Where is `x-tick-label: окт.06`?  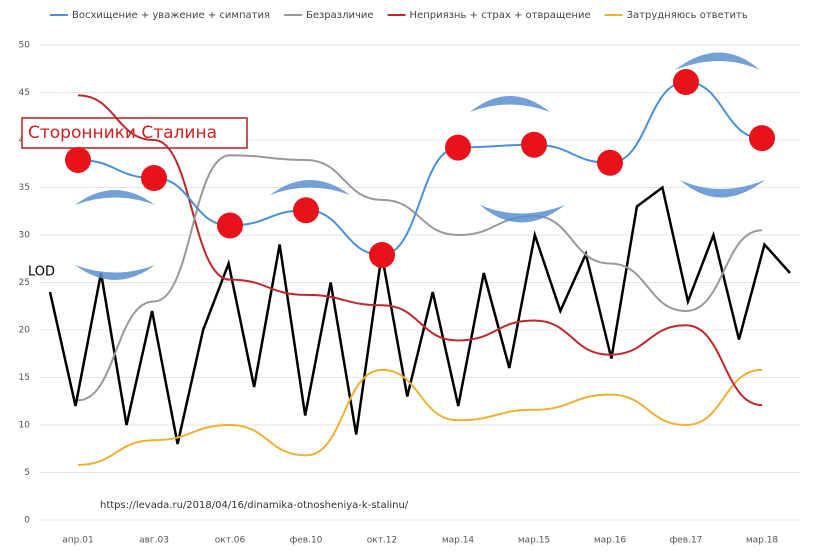 x-tick-label: окт.06 is located at coordinates (230, 541).